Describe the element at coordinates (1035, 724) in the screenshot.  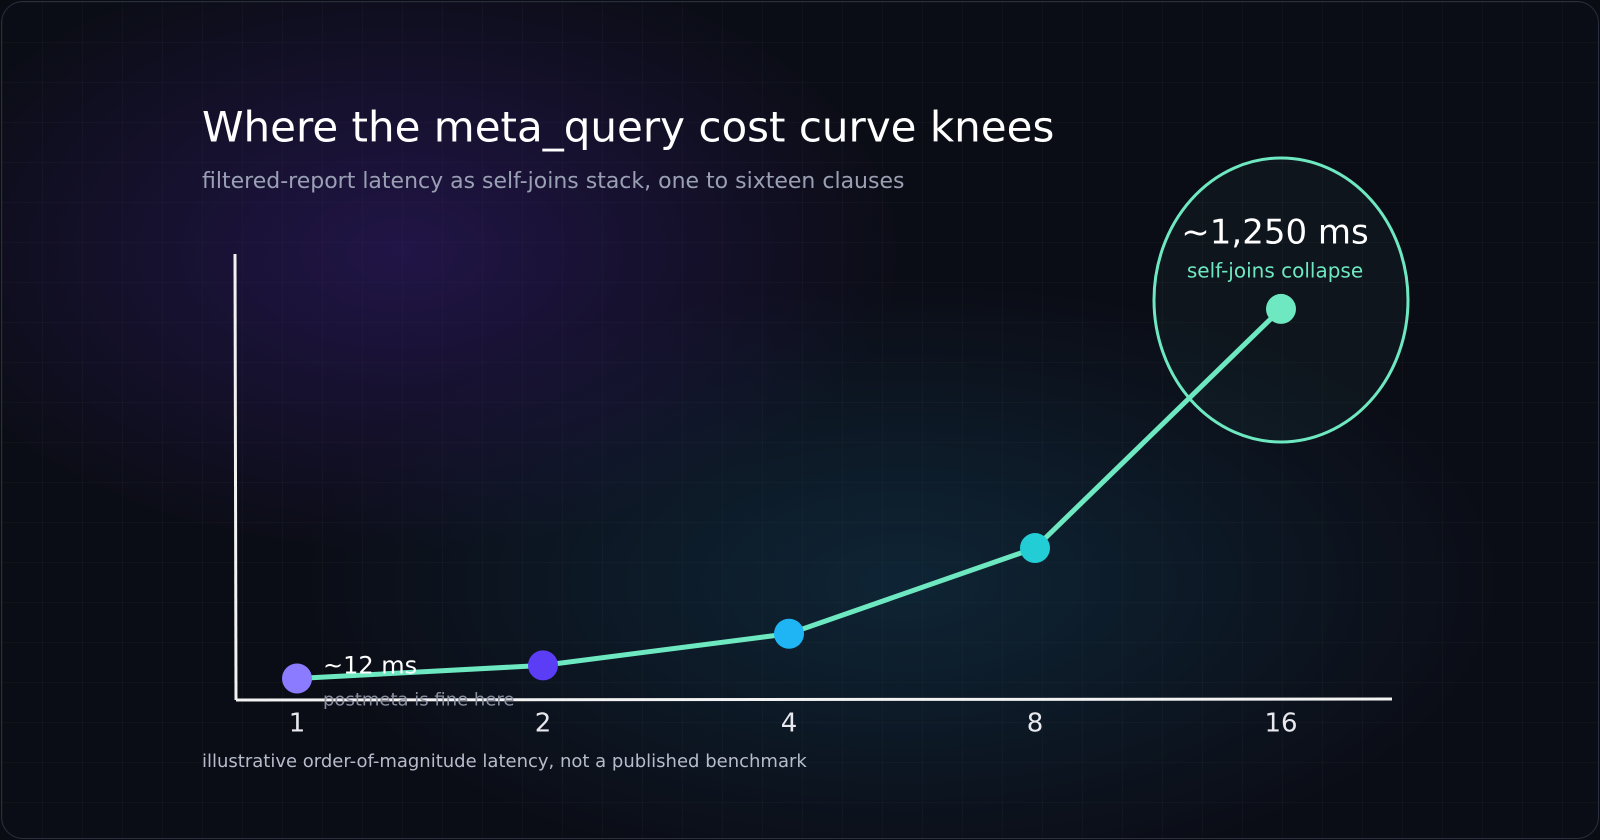
I see `x-tick-label: 8` at that location.